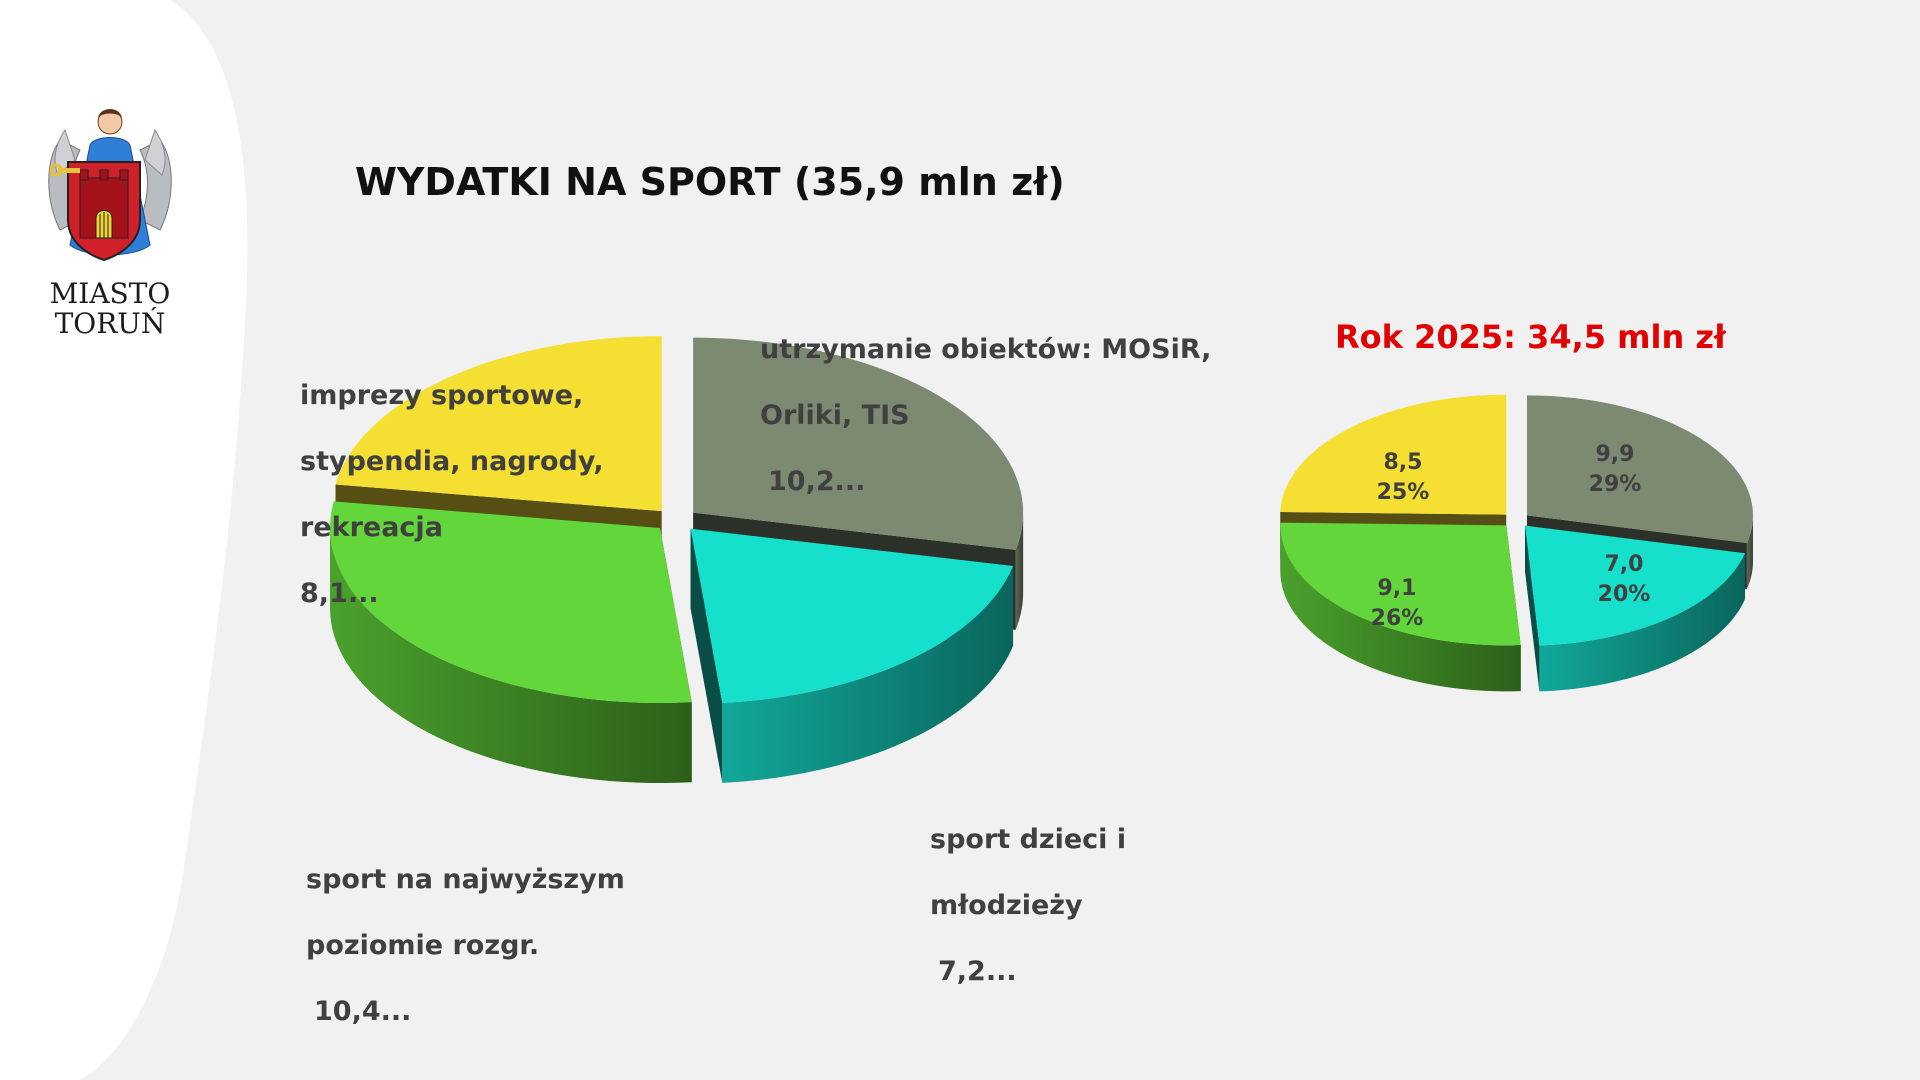  I want to click on page-title: WYDATKI NA SPORT (35,9 mln zł), so click(710, 182).